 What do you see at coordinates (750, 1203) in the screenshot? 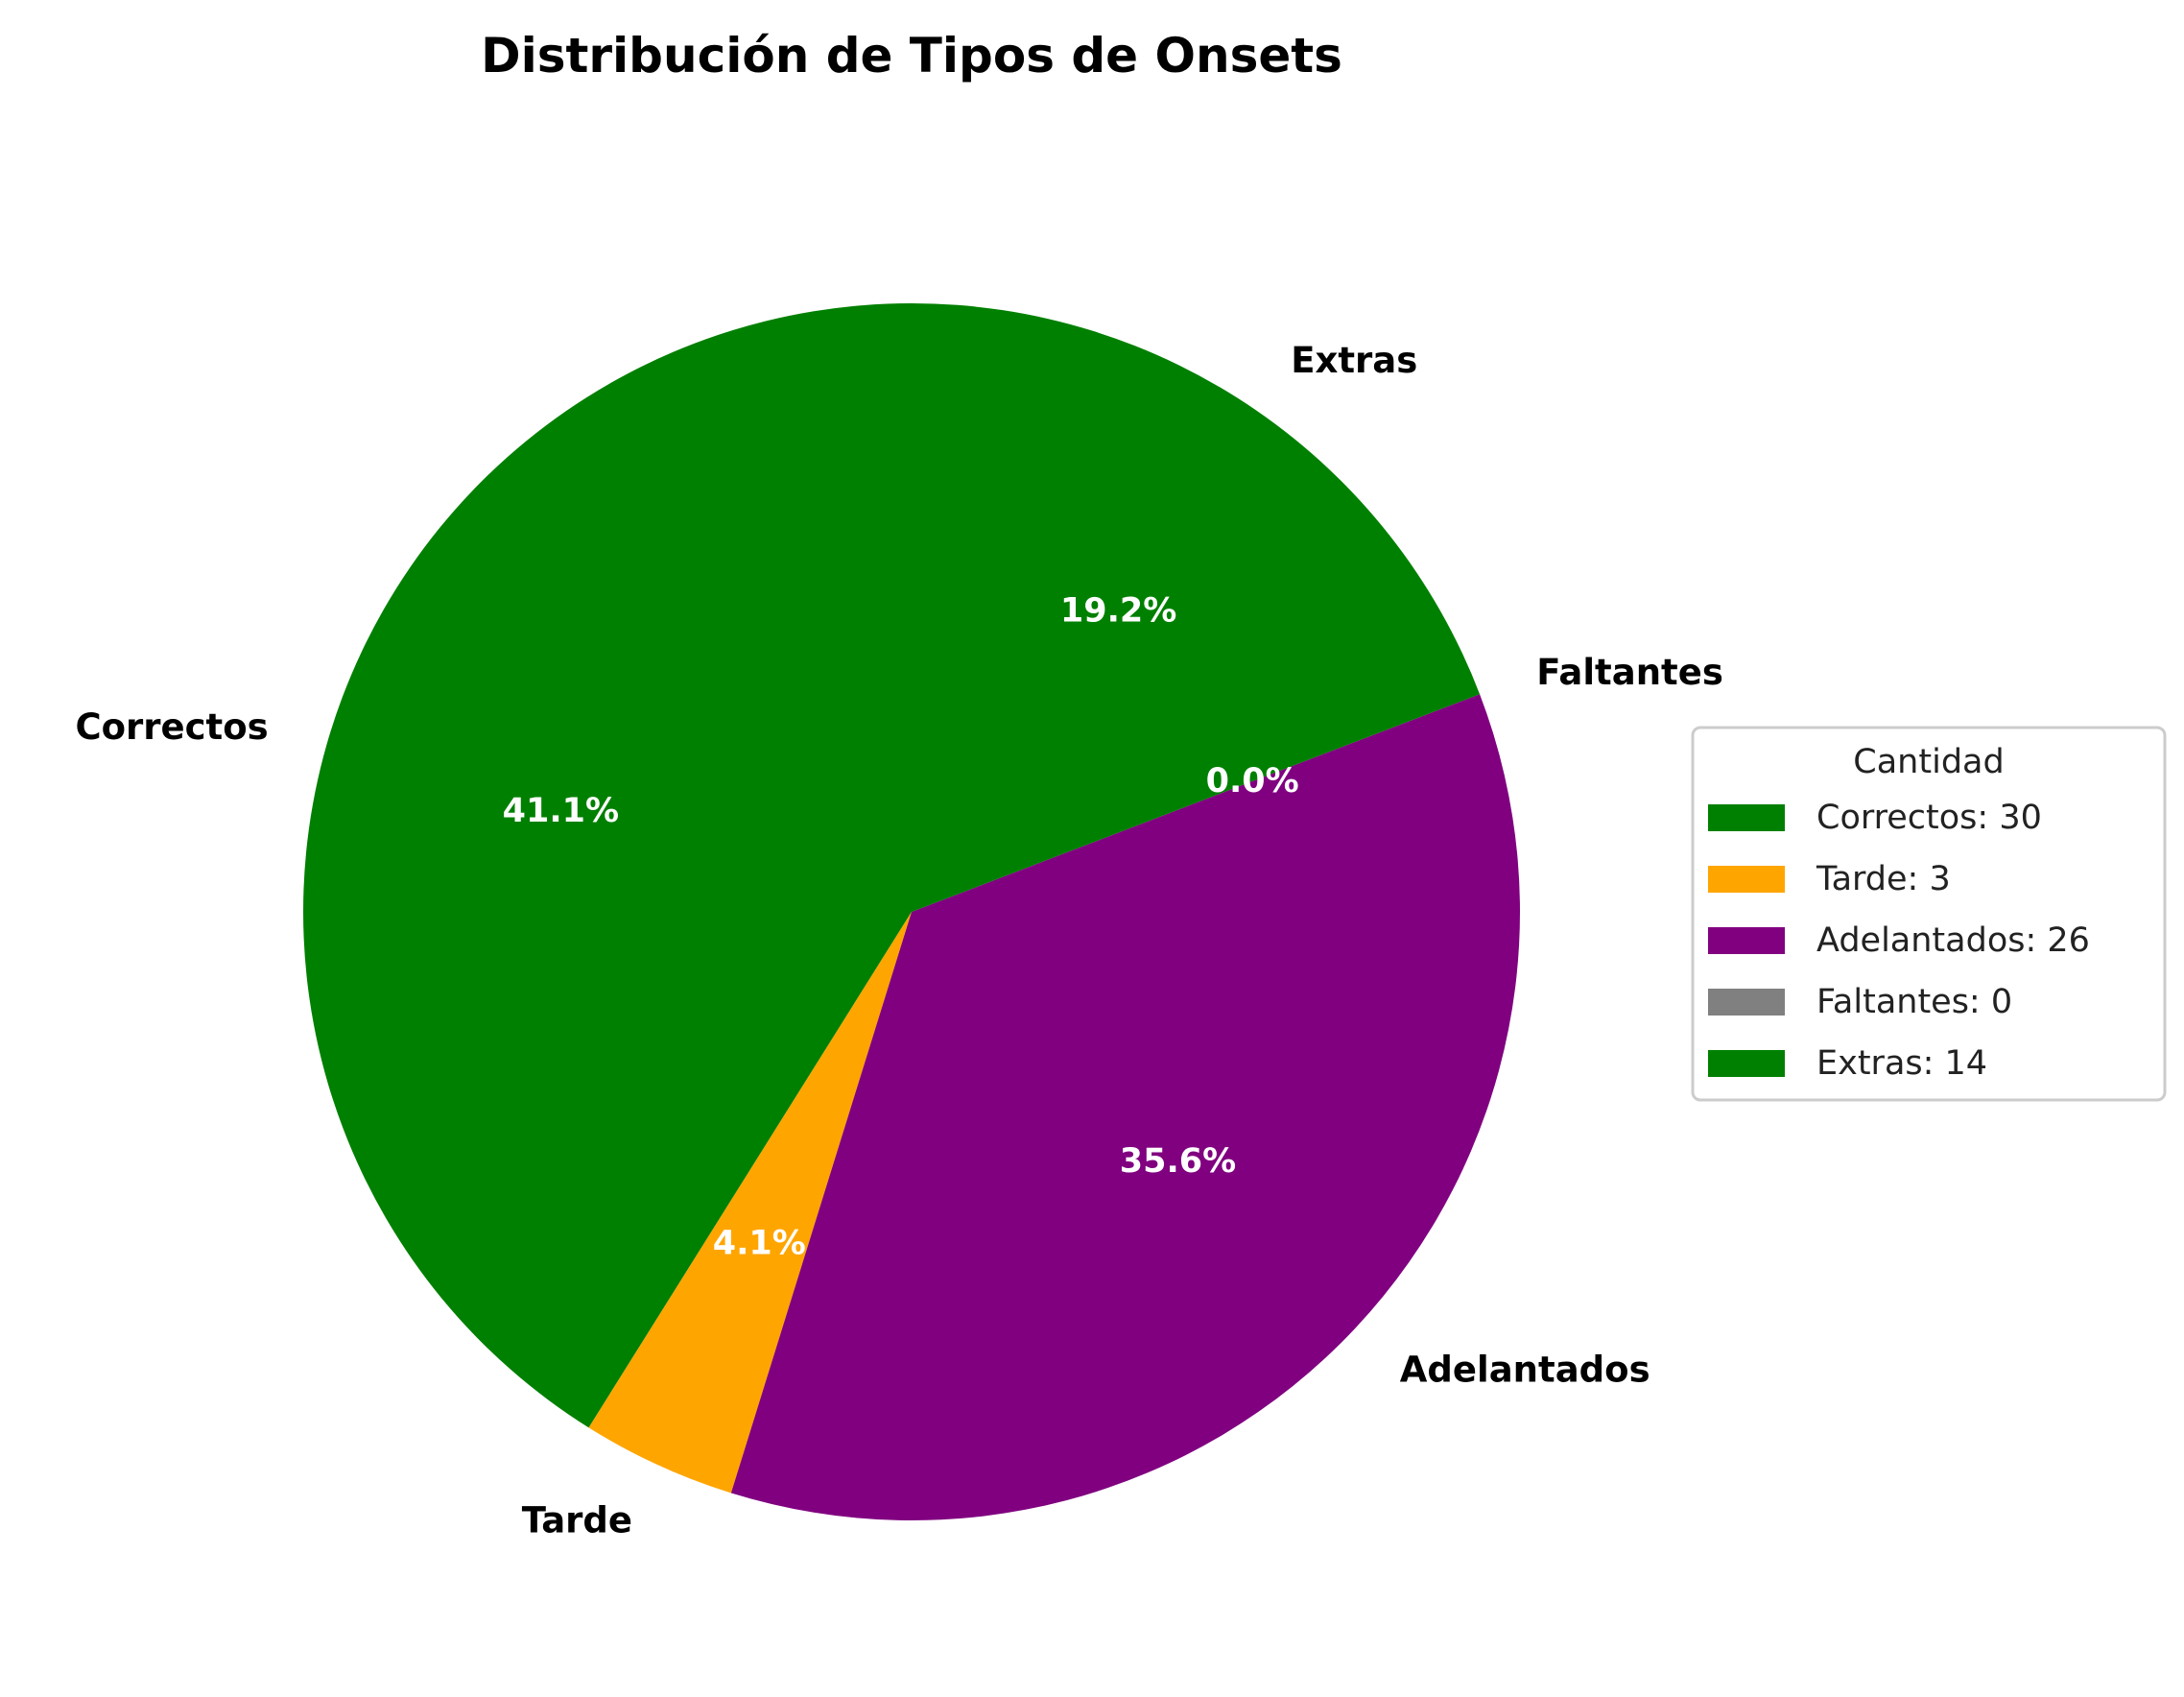
I see `pie-slice-tarde` at bounding box center [750, 1203].